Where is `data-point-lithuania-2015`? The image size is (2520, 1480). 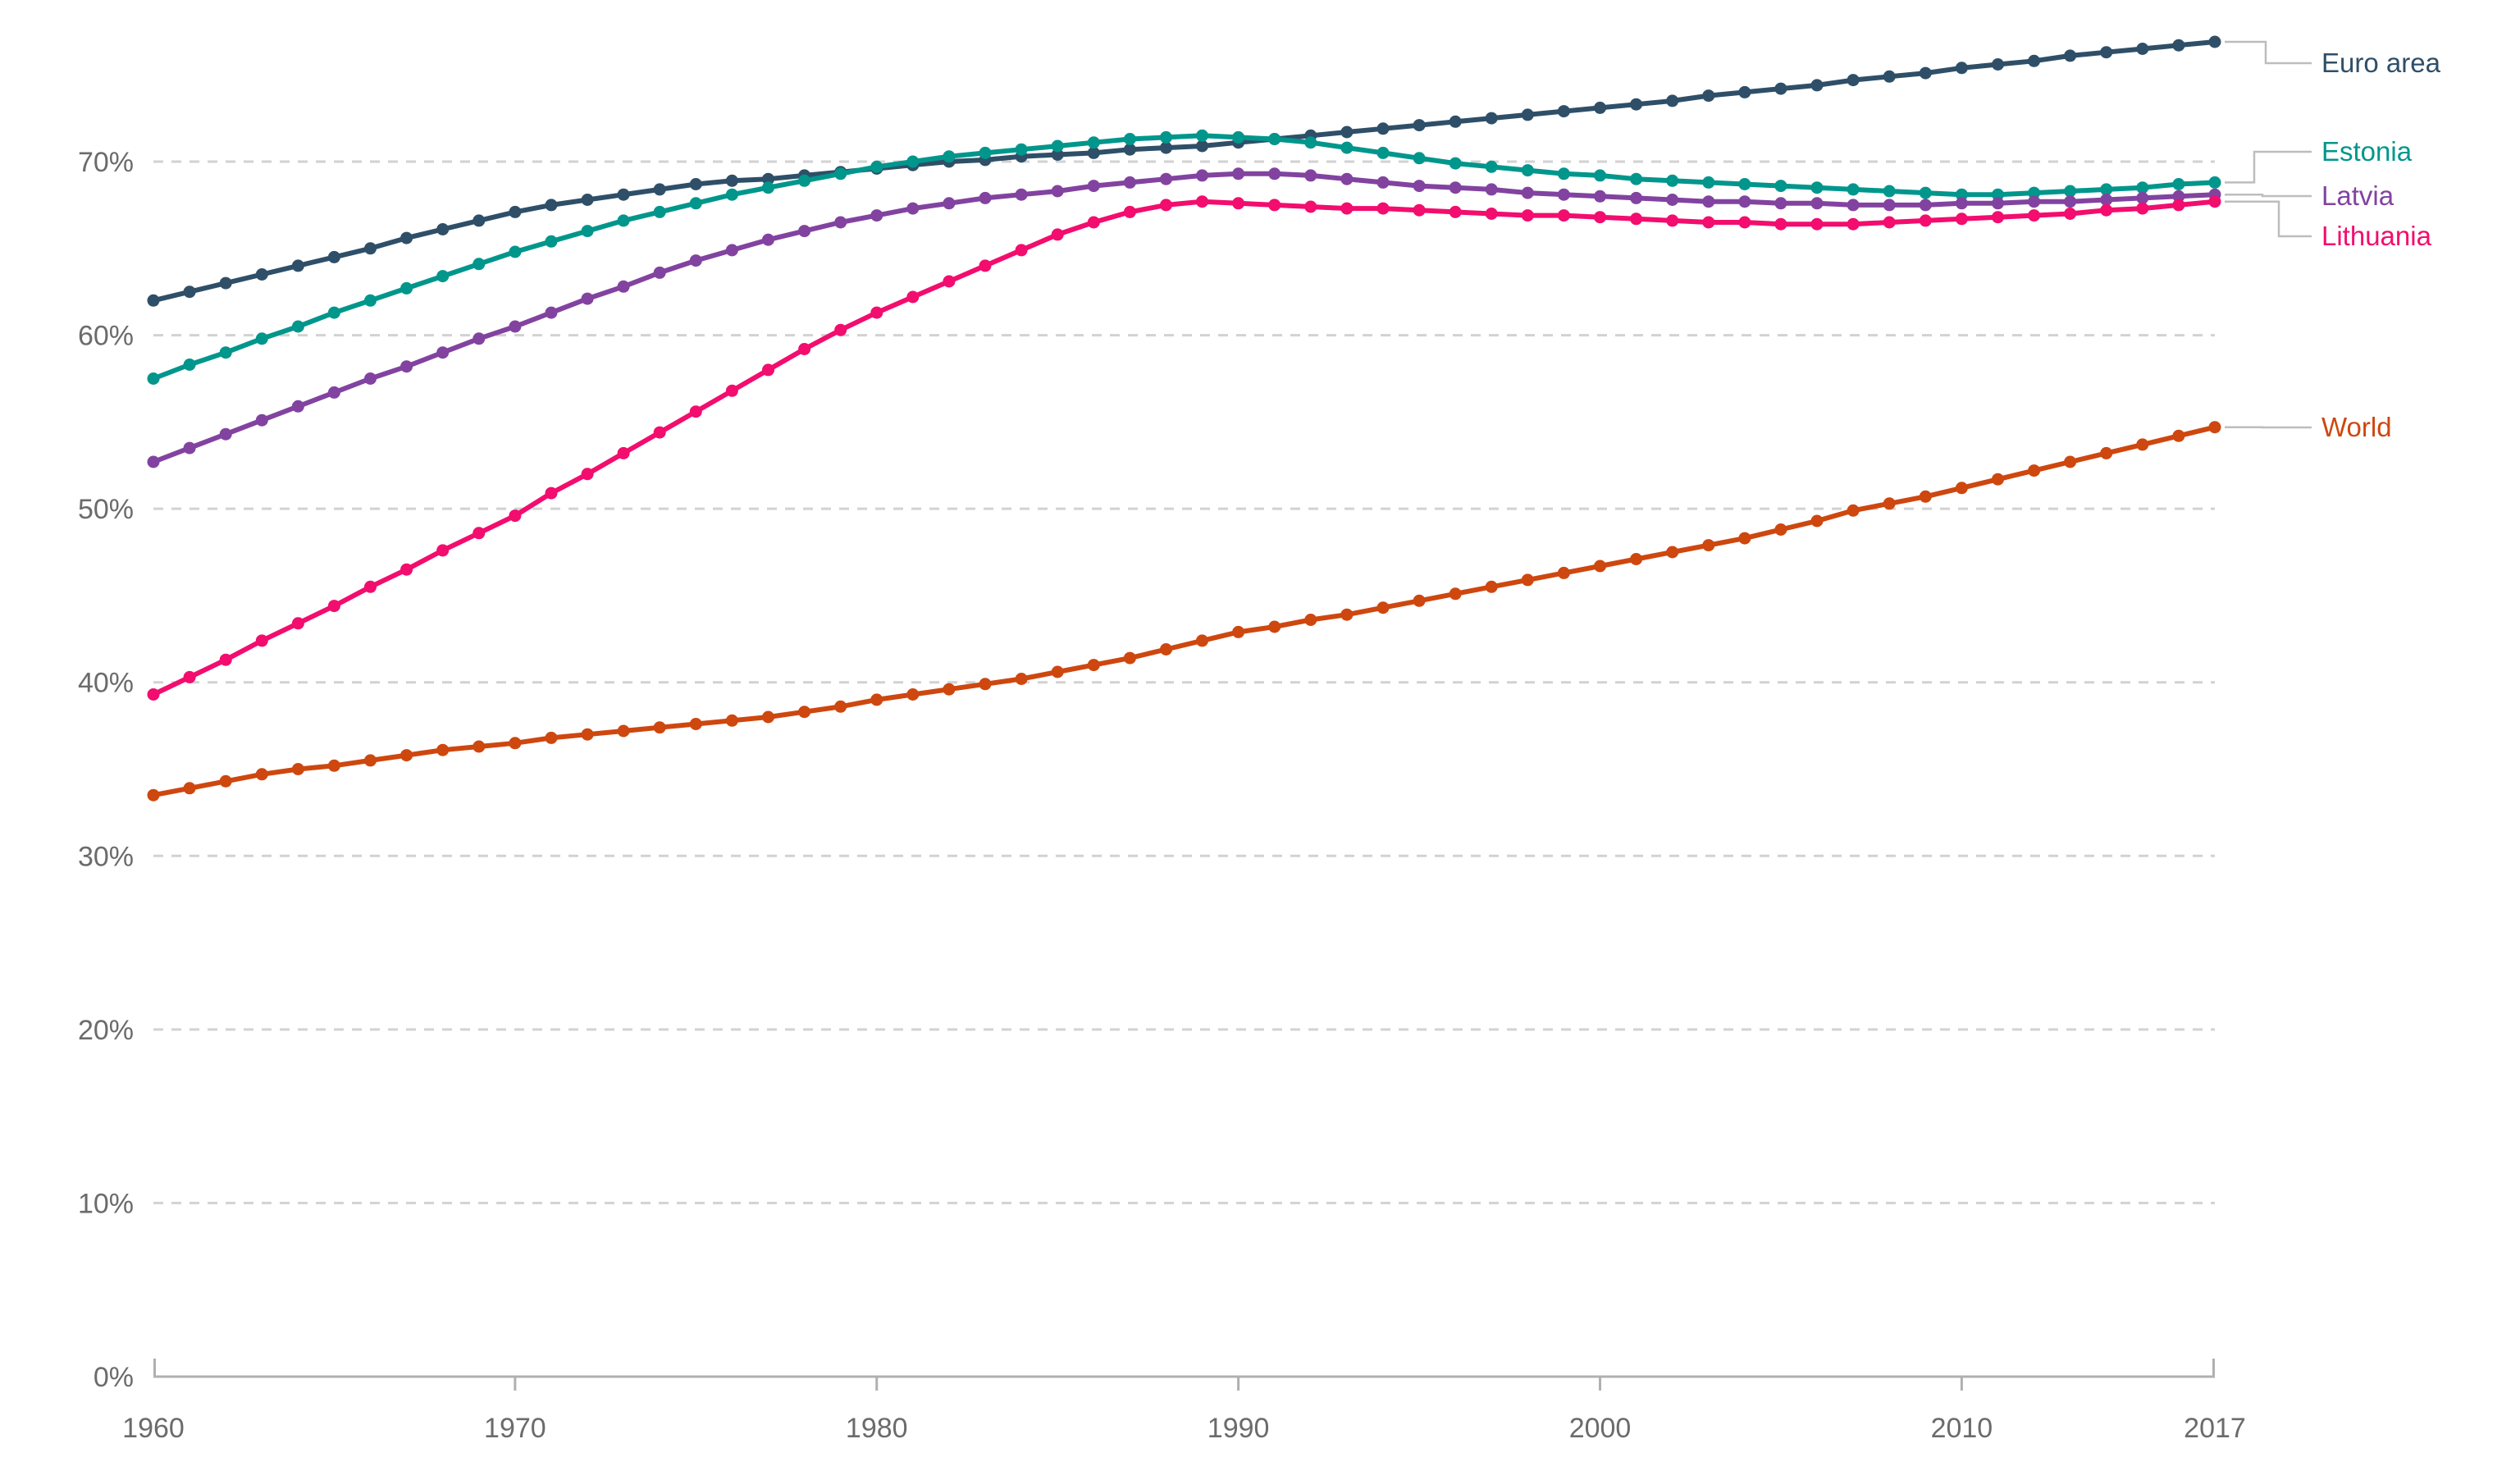 data-point-lithuania-2015 is located at coordinates (2142, 208).